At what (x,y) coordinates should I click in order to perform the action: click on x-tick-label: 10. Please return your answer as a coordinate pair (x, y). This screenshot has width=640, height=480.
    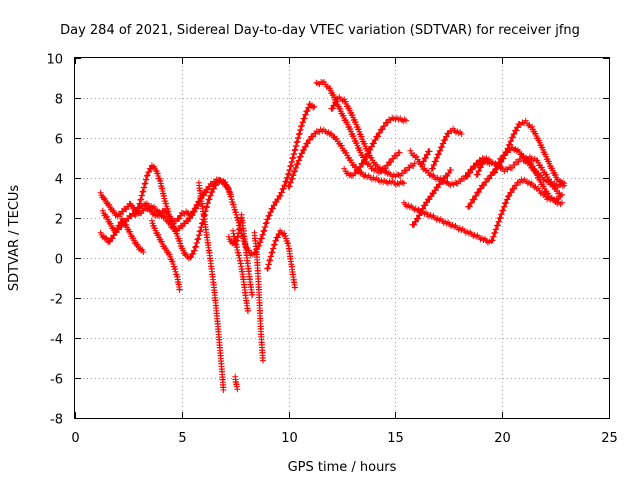
    Looking at the image, I should click on (289, 438).